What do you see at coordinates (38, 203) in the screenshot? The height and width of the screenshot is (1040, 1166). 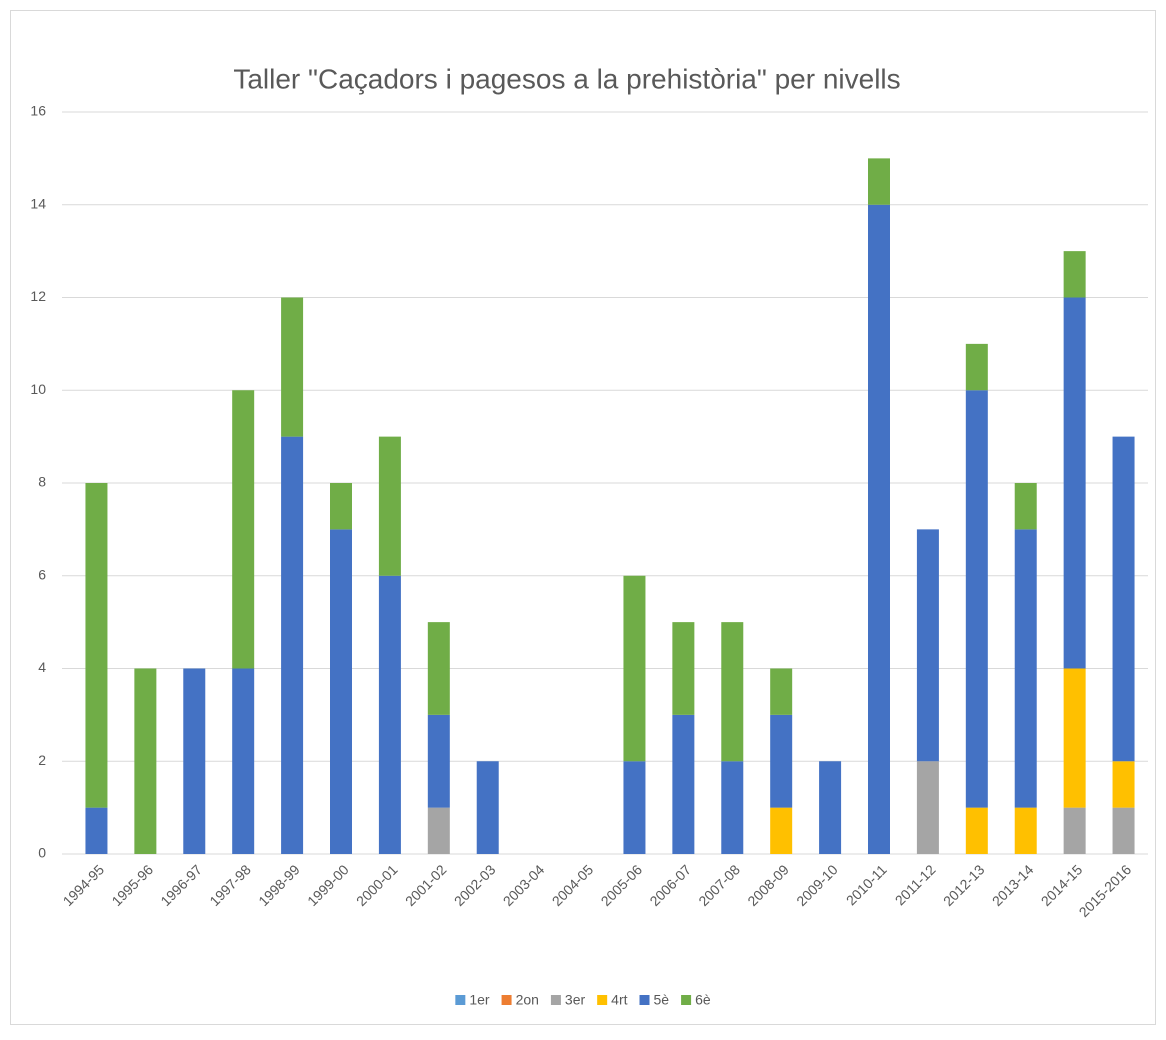 I see `y-tick-label: 14` at bounding box center [38, 203].